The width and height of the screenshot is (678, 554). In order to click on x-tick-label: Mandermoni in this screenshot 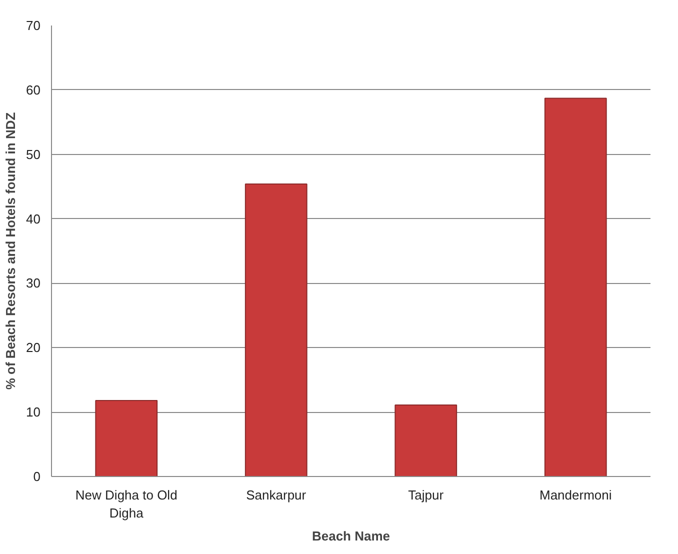, I will do `click(575, 495)`.